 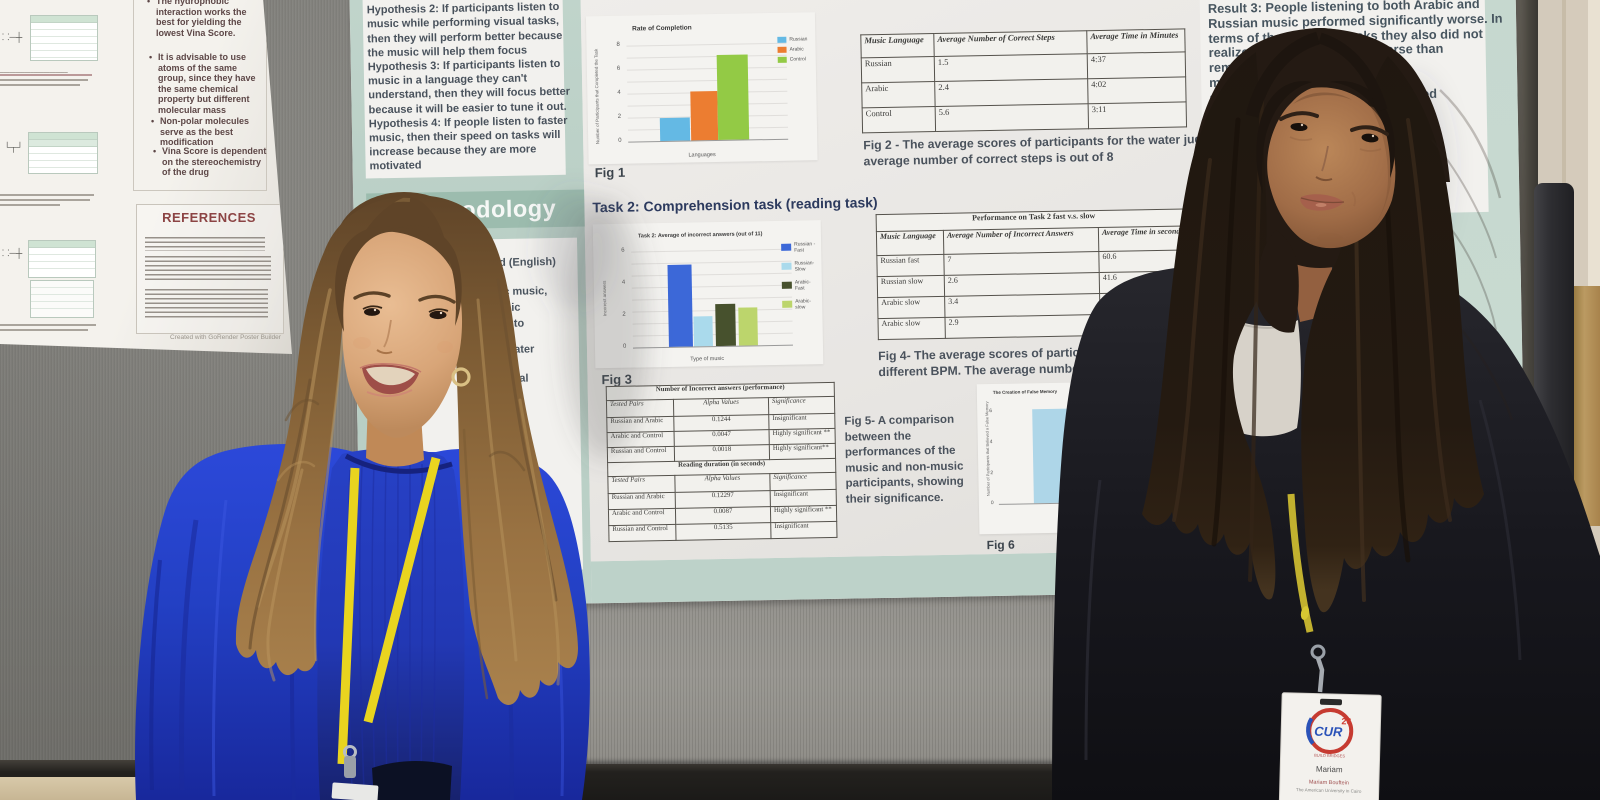 I want to click on svg-text:The American University in Cai: The American University in Cairo, so click(x=1329, y=790).